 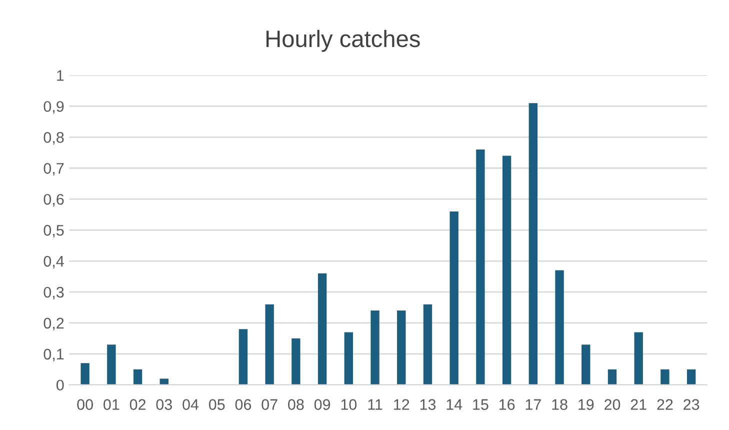 I want to click on x-tick-label: 02, so click(x=138, y=404).